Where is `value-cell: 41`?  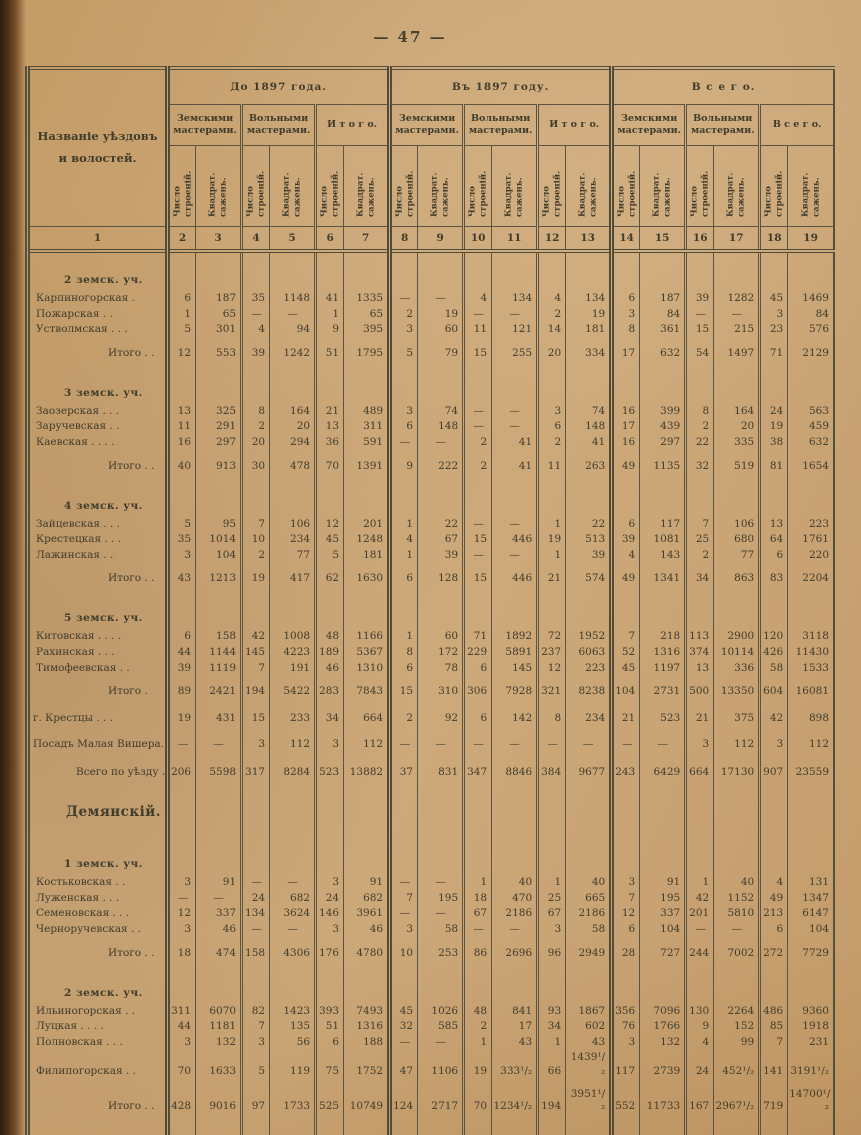
value-cell: 41 is located at coordinates (514, 442).